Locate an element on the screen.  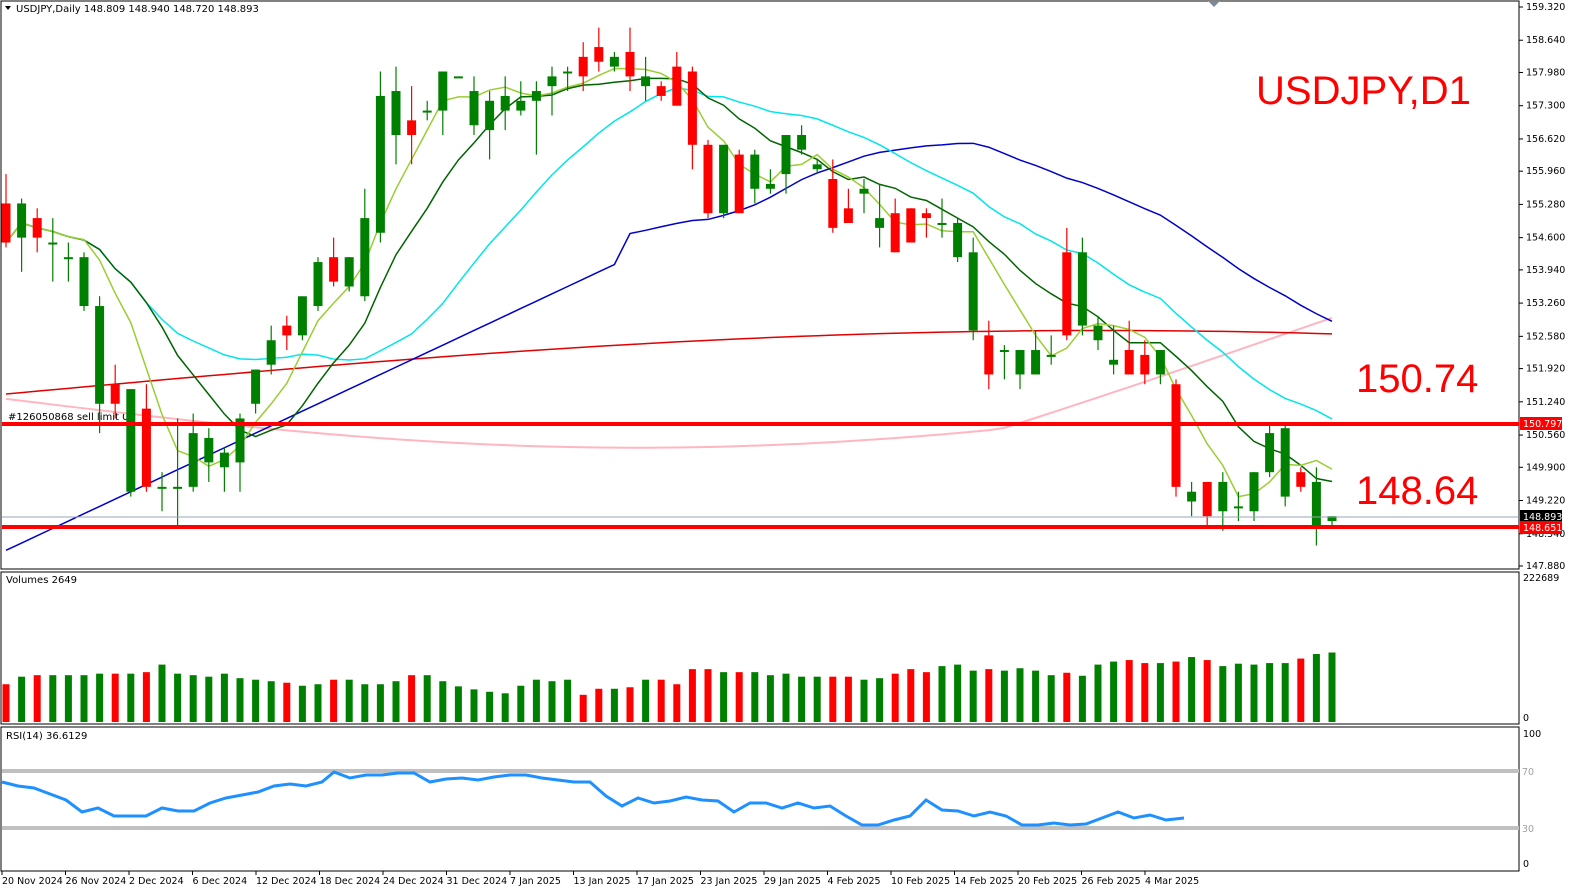
pending-order-label: #126050868 sell limit 0. is located at coordinates (70, 417).